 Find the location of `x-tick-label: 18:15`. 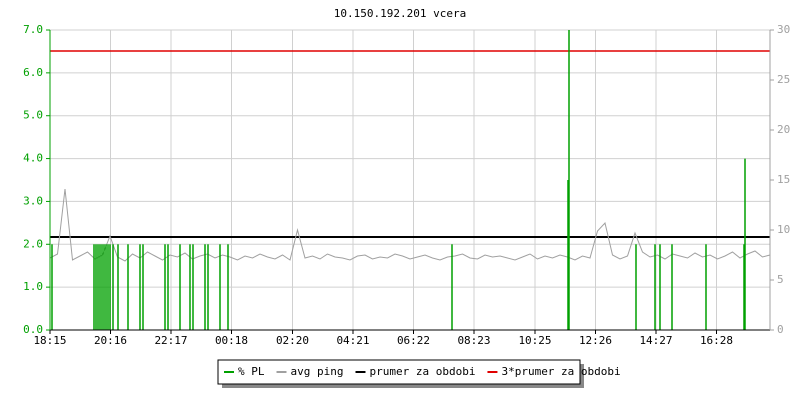

x-tick-label: 18:15 is located at coordinates (49, 340).